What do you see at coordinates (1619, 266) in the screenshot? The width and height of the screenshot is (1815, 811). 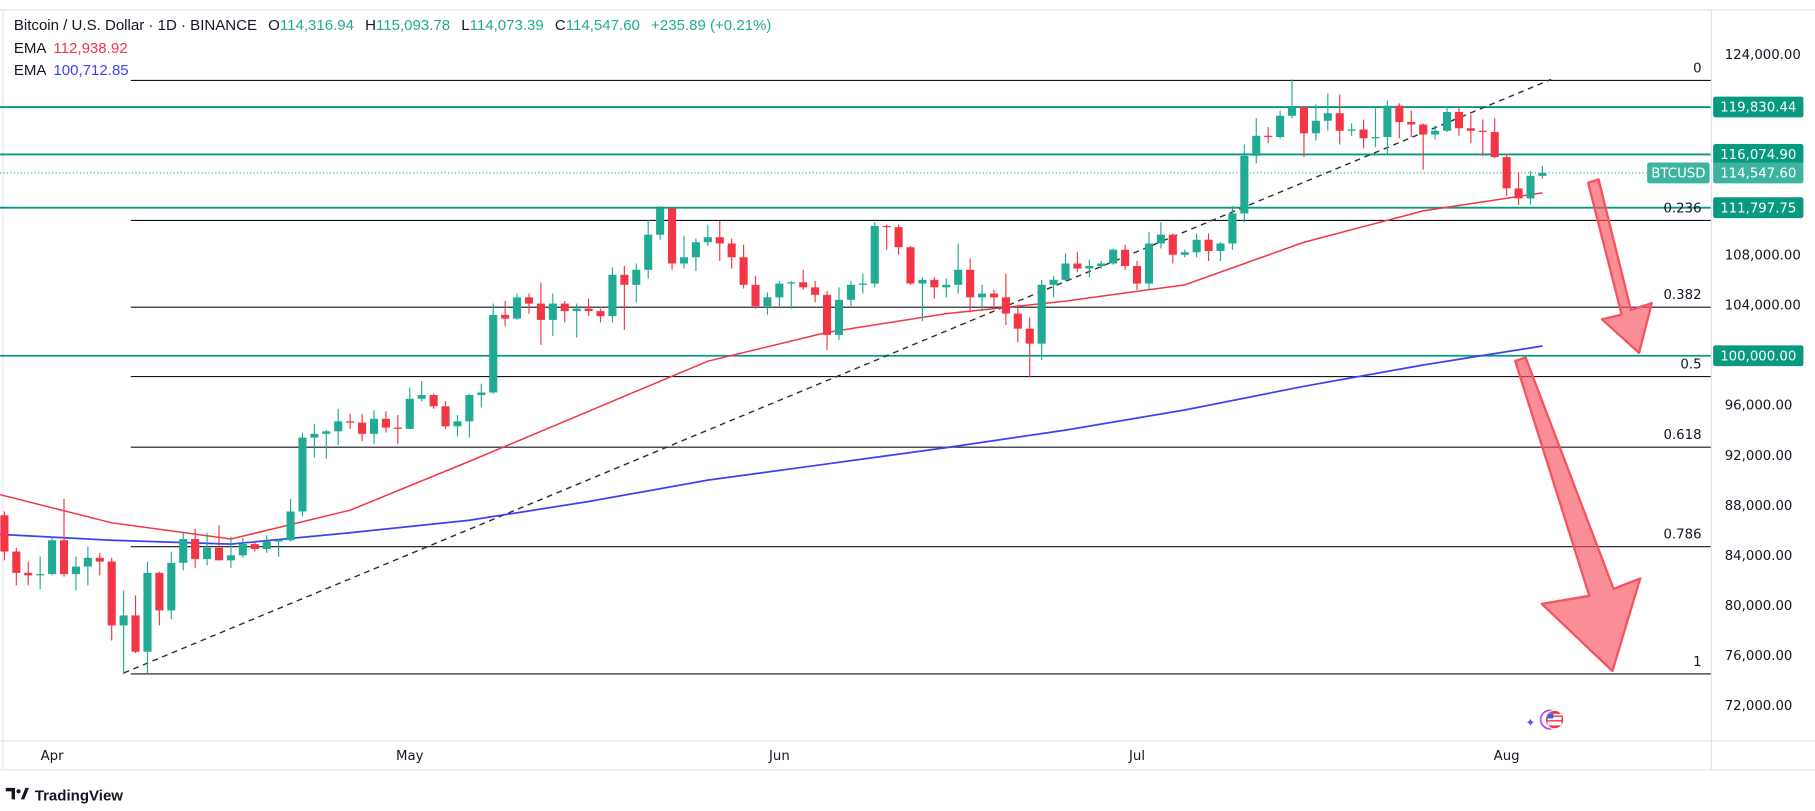 I see `down-arrow-annotation-small` at bounding box center [1619, 266].